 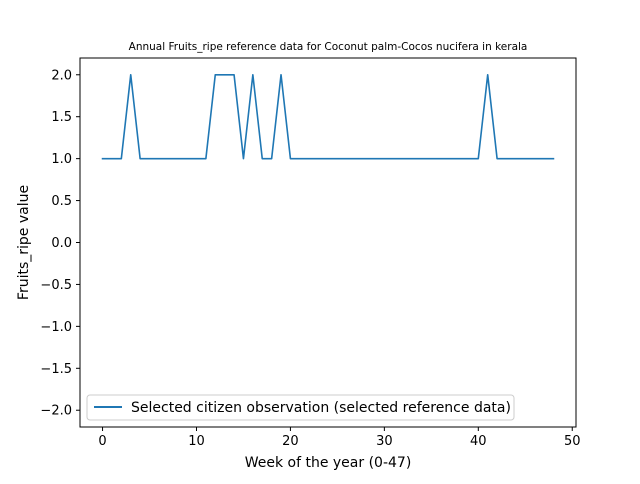 I want to click on x-tick-label: 40, so click(x=478, y=441).